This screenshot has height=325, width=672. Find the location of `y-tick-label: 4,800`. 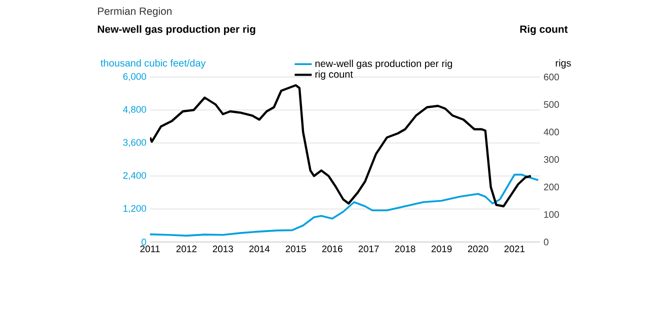

y-tick-label: 4,800 is located at coordinates (134, 110).